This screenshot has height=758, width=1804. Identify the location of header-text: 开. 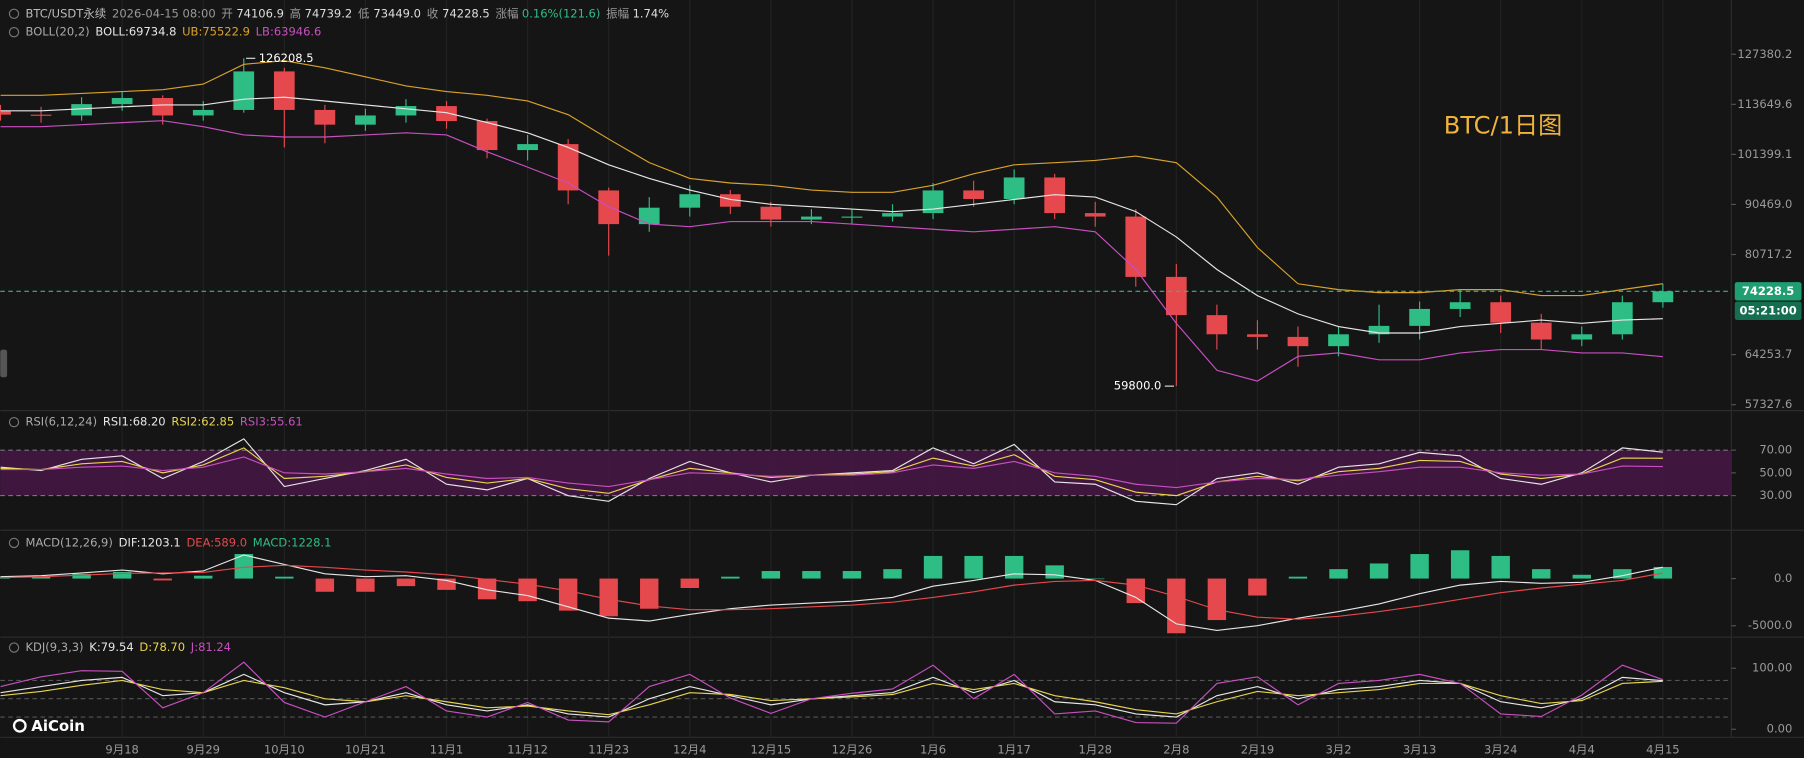
(227, 13).